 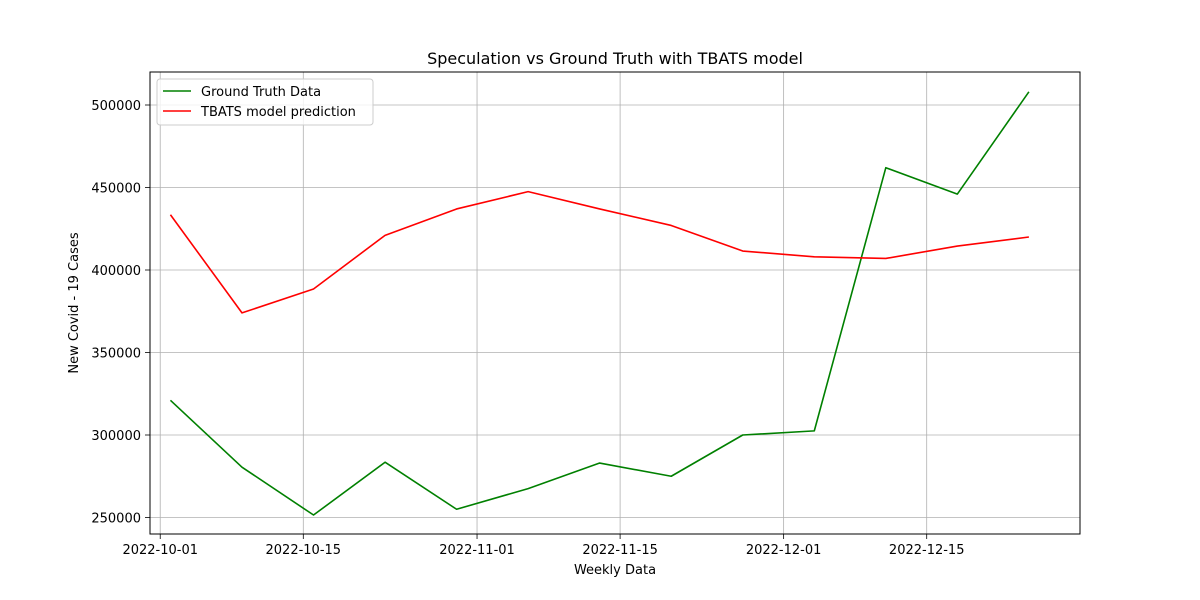 I want to click on x-tick-label: 2022-12-15, so click(x=927, y=550).